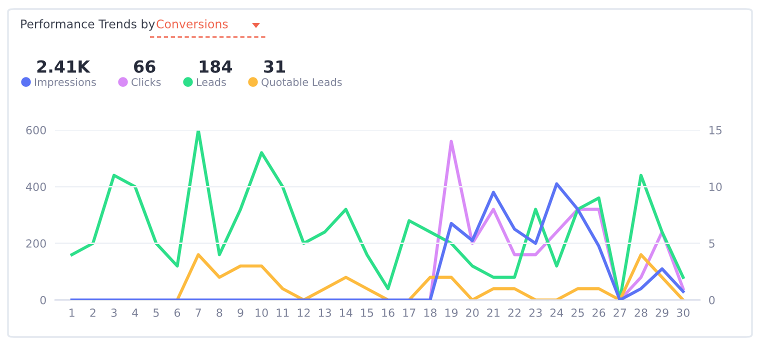 The width and height of the screenshot is (760, 345). I want to click on chart-title: Performance Trends by, so click(88, 25).